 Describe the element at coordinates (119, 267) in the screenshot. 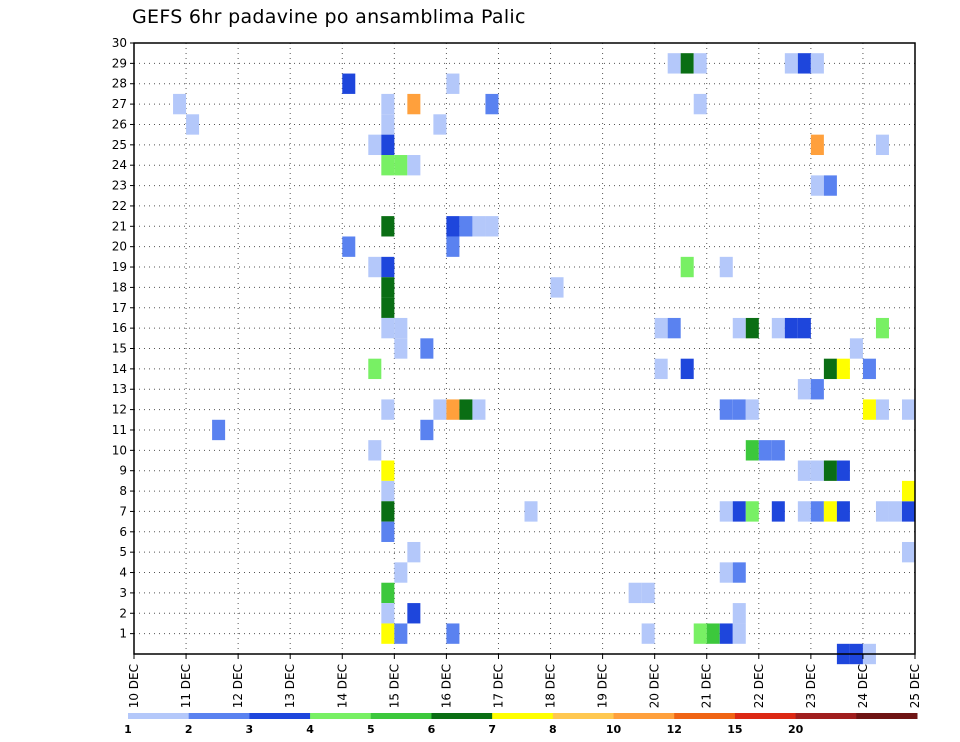

I see `y-tick-label: 19` at that location.